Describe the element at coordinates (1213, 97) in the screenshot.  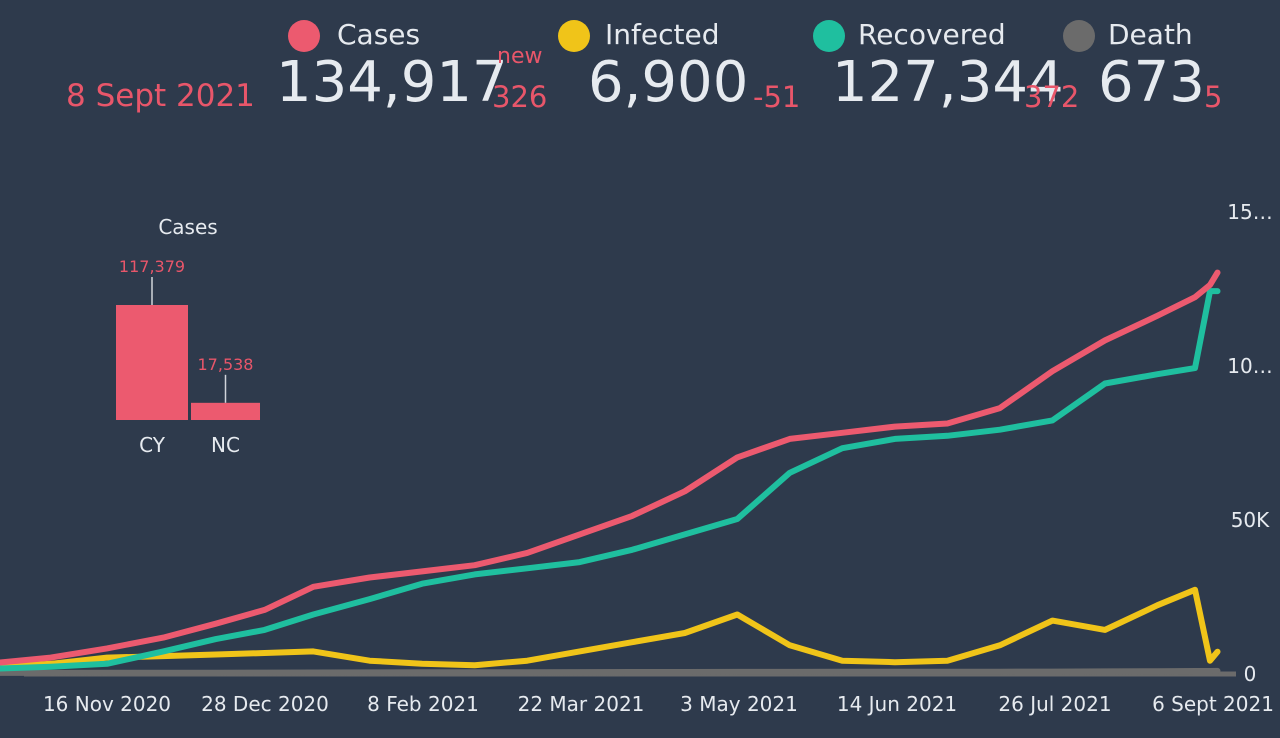
I see `death-delta: 5` at that location.